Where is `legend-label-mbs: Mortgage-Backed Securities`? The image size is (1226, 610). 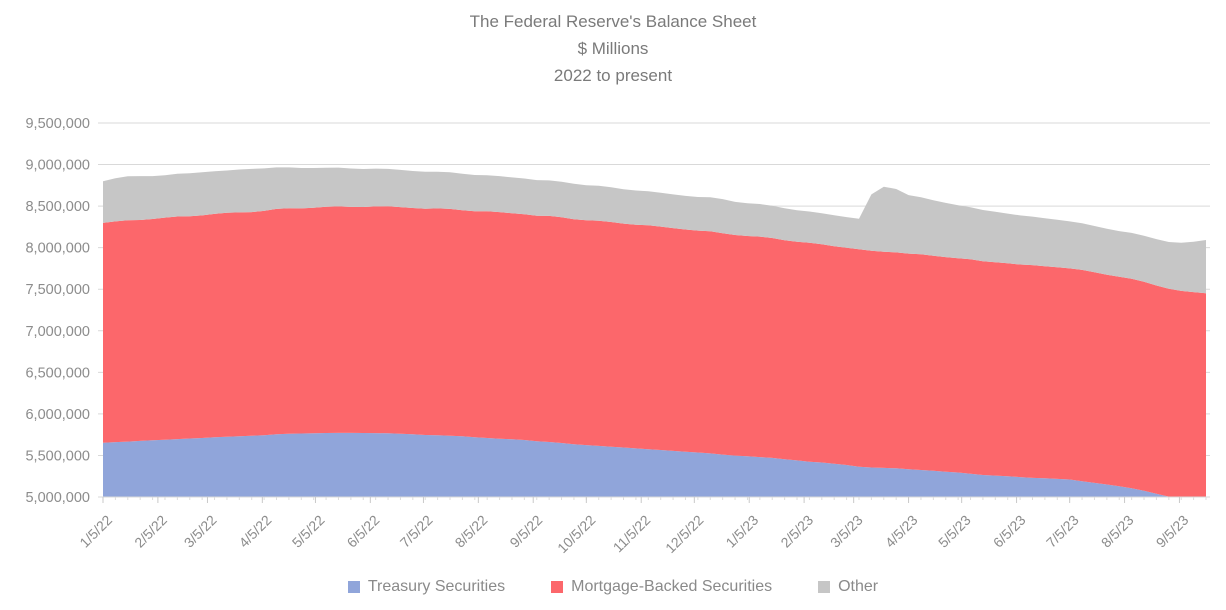
legend-label-mbs: Mortgage-Backed Securities is located at coordinates (672, 586).